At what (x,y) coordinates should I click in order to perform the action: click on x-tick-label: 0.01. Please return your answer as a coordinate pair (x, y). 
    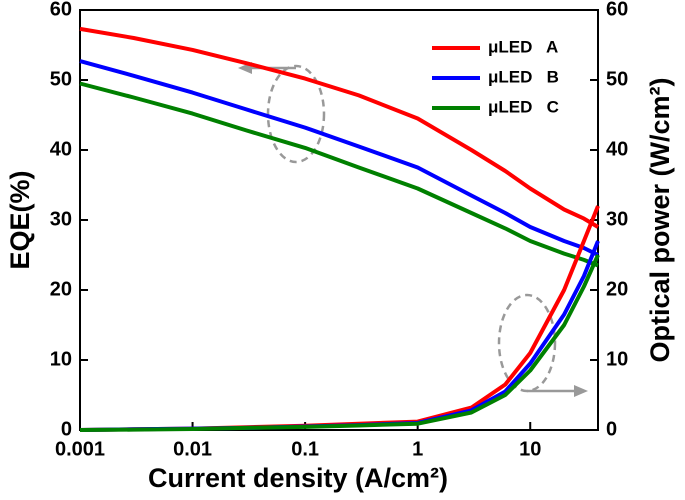
    Looking at the image, I should click on (192, 449).